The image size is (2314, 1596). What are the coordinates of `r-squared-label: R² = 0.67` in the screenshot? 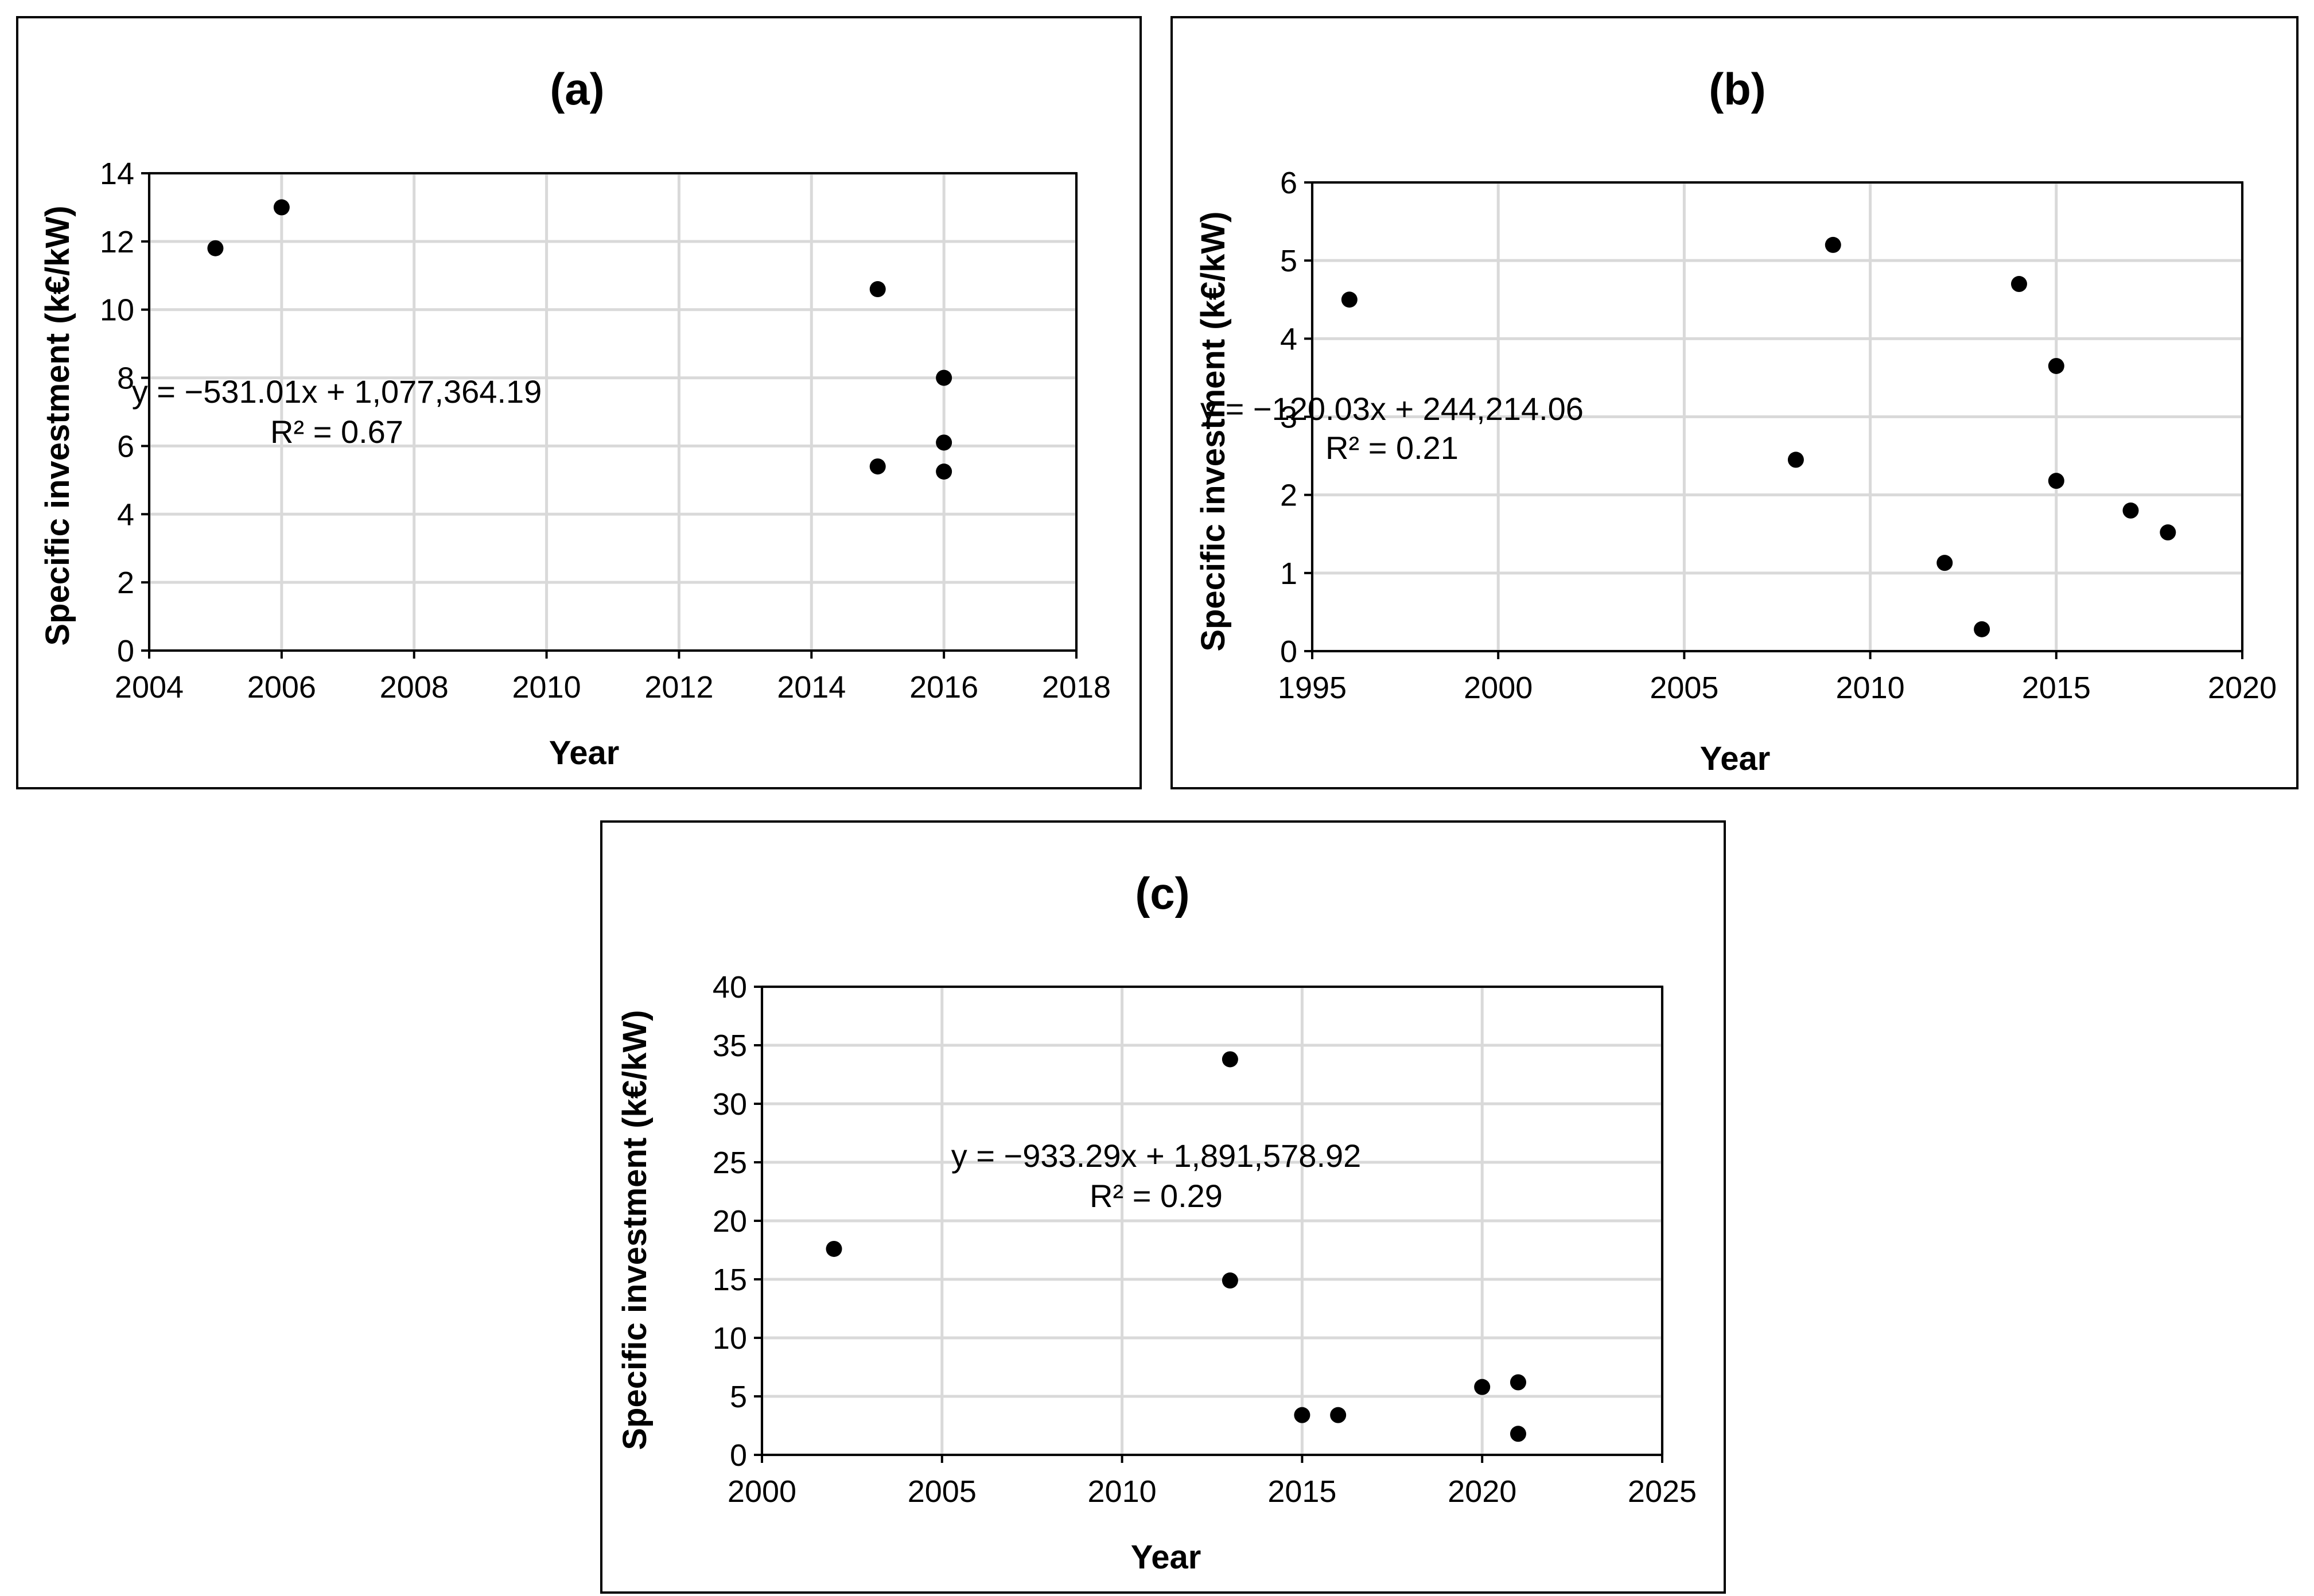 It's located at (336, 432).